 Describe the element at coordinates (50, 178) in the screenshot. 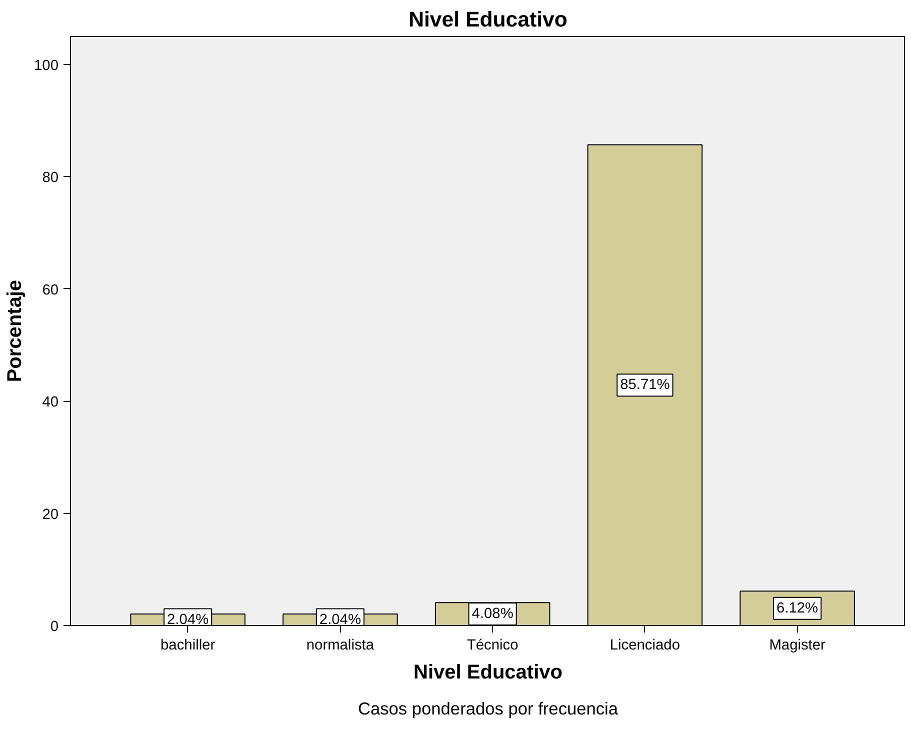

I see `y-tick-label: 80` at that location.